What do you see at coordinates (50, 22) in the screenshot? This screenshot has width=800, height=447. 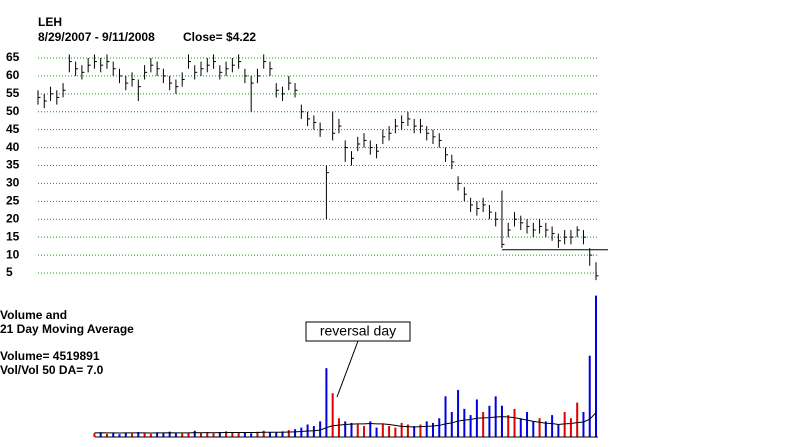 I see `chart-title: LEH` at bounding box center [50, 22].